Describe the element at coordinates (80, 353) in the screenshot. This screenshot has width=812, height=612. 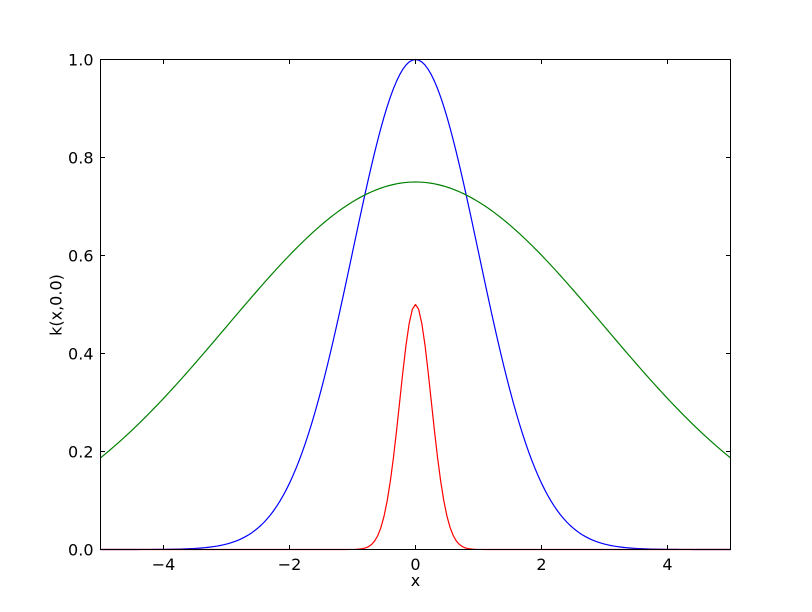
I see `y-tick-label: 0.4` at that location.